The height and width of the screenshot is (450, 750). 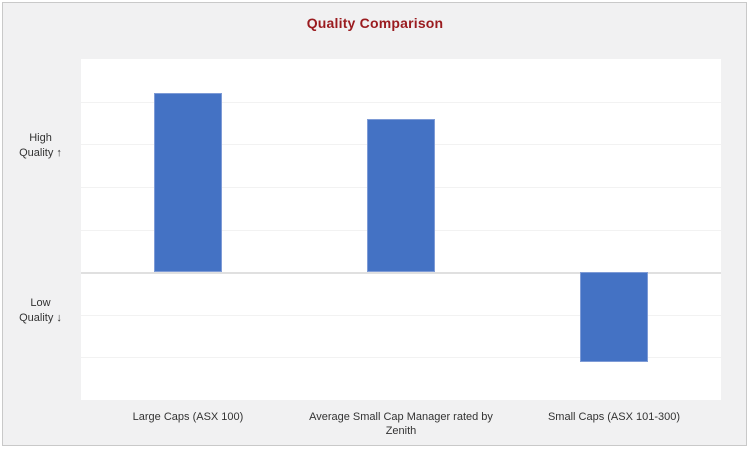 I want to click on bar-average-small-cap-manager, so click(x=401, y=195).